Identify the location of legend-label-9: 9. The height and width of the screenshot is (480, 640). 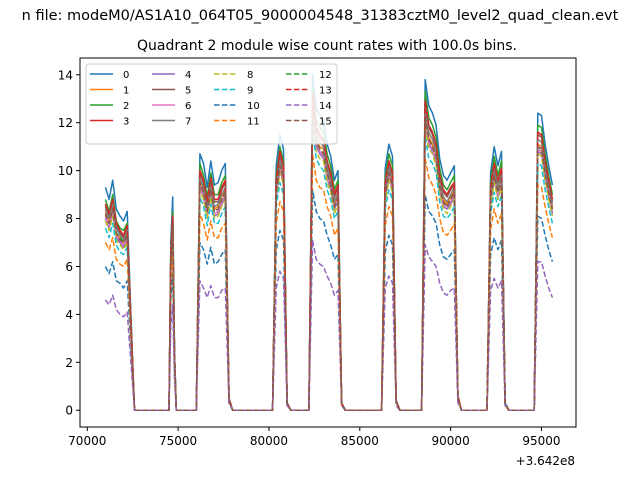
(250, 91).